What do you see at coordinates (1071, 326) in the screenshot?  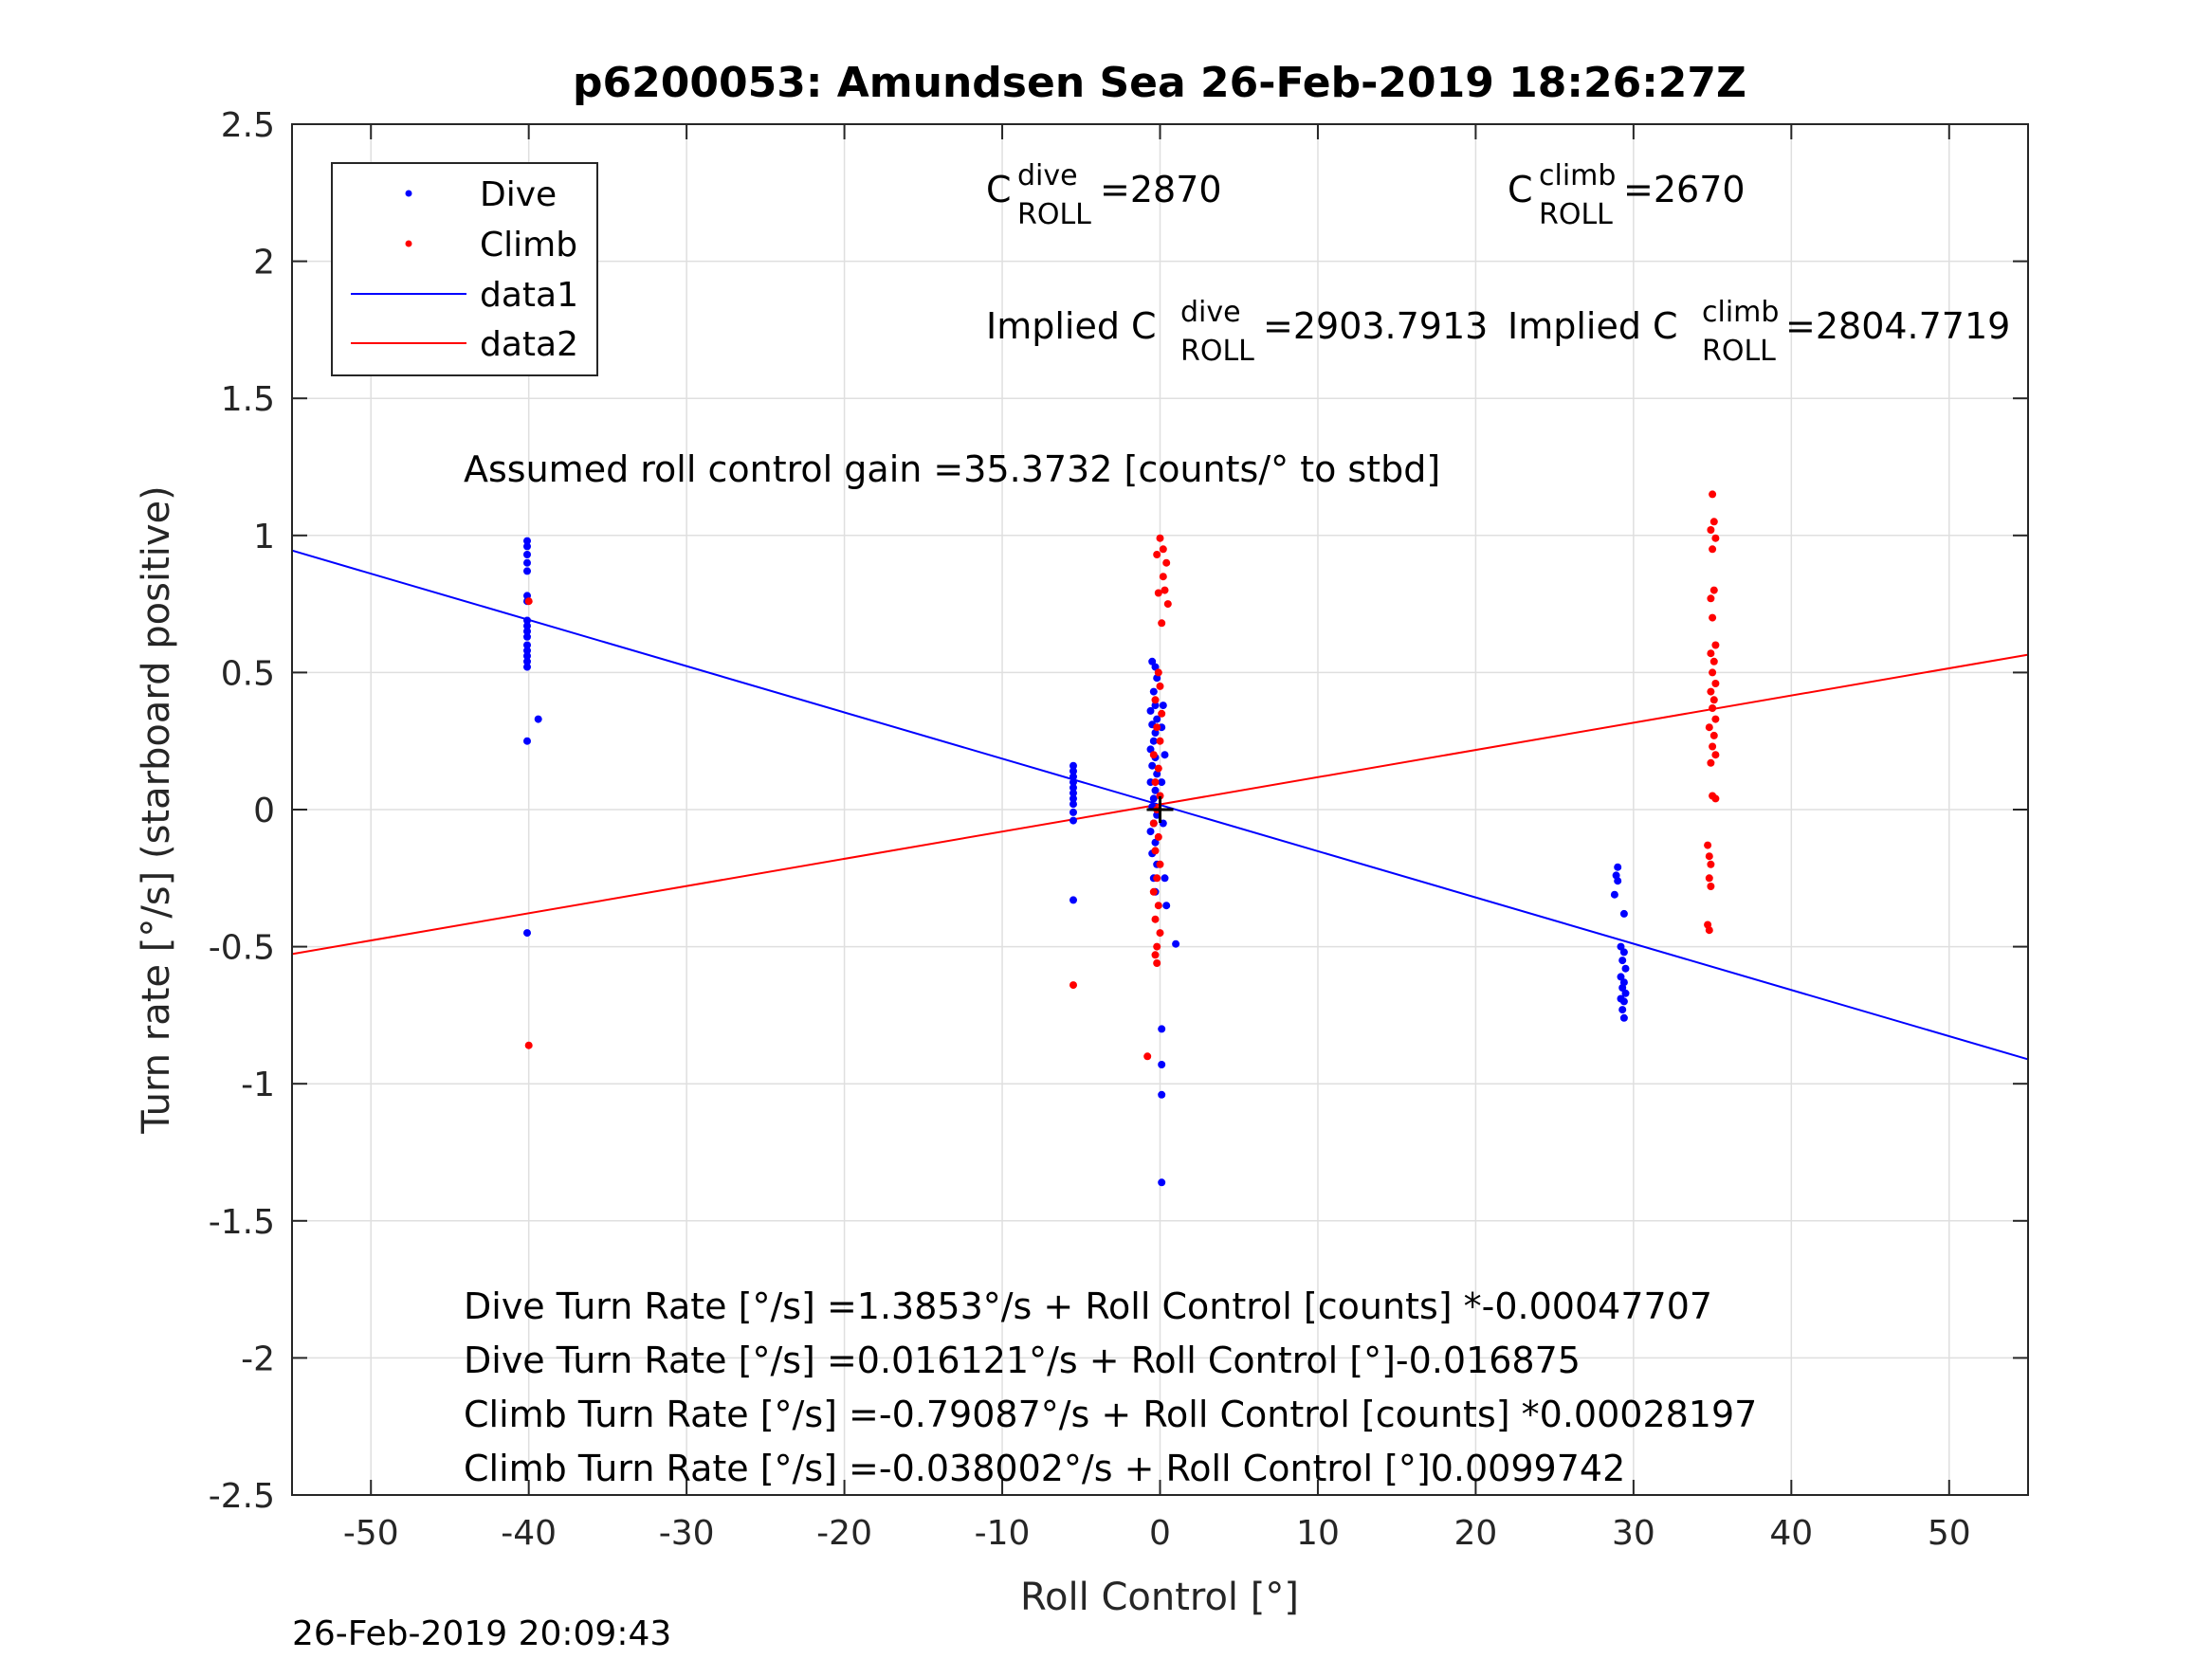 I see `implied-dive-base: Implied C` at bounding box center [1071, 326].